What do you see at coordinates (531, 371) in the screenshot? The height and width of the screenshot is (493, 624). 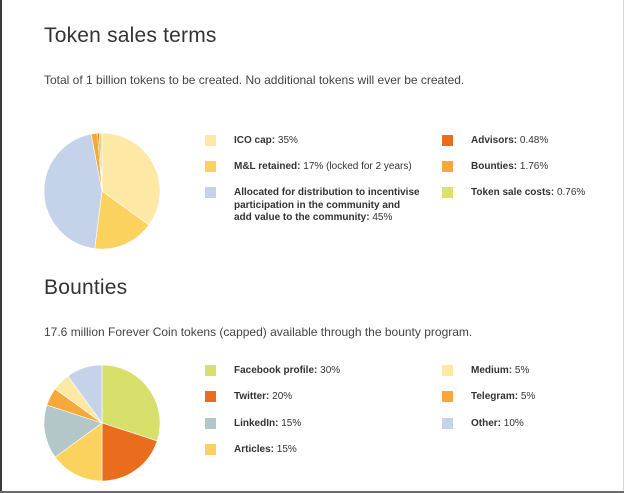 I see `legend-label: Medium: 5%` at bounding box center [531, 371].